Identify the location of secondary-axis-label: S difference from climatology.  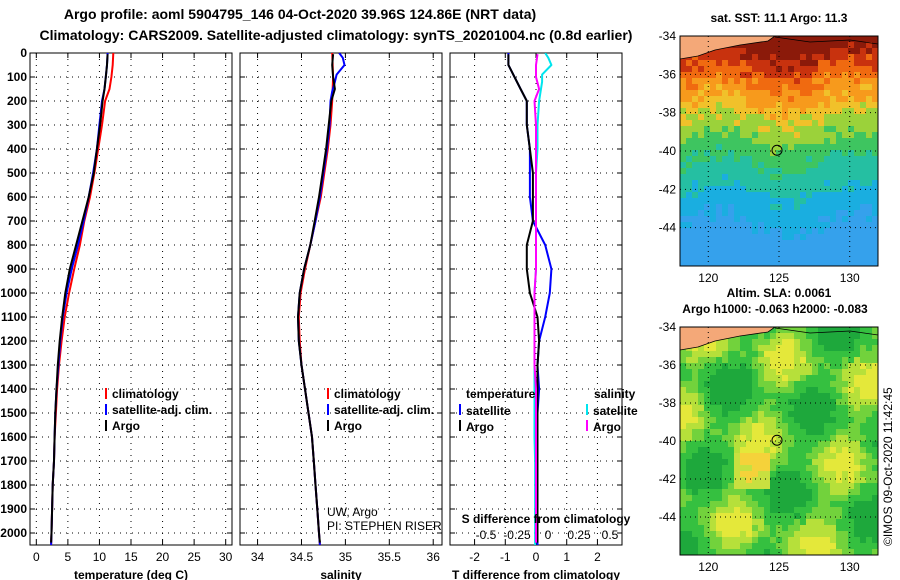
(546, 519).